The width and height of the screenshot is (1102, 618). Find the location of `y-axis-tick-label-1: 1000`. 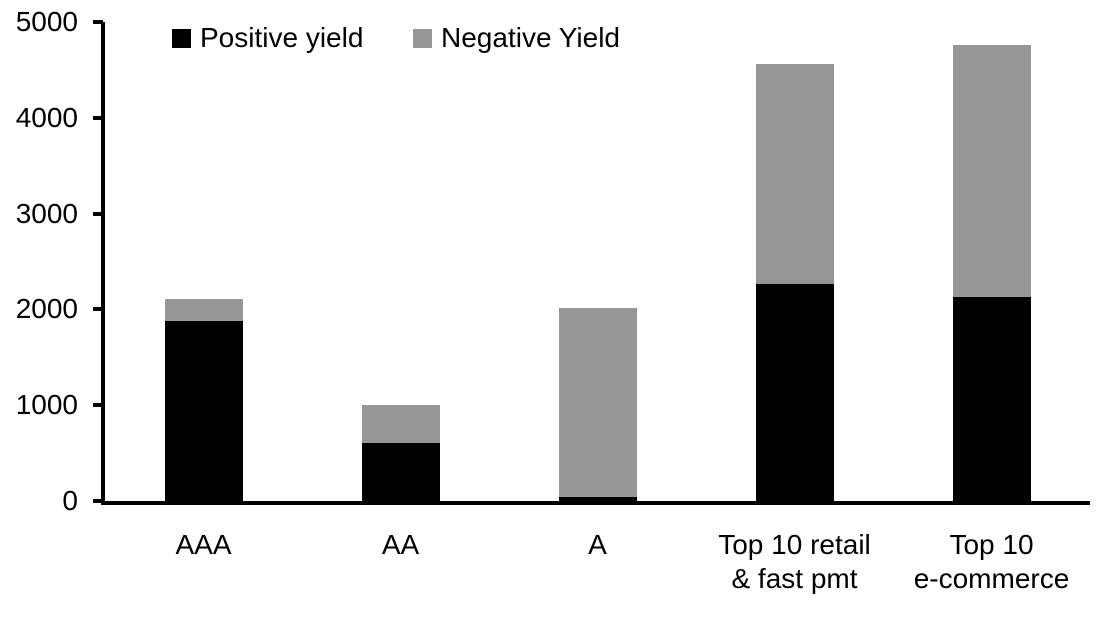

y-axis-tick-label-1: 1000 is located at coordinates (46, 405).